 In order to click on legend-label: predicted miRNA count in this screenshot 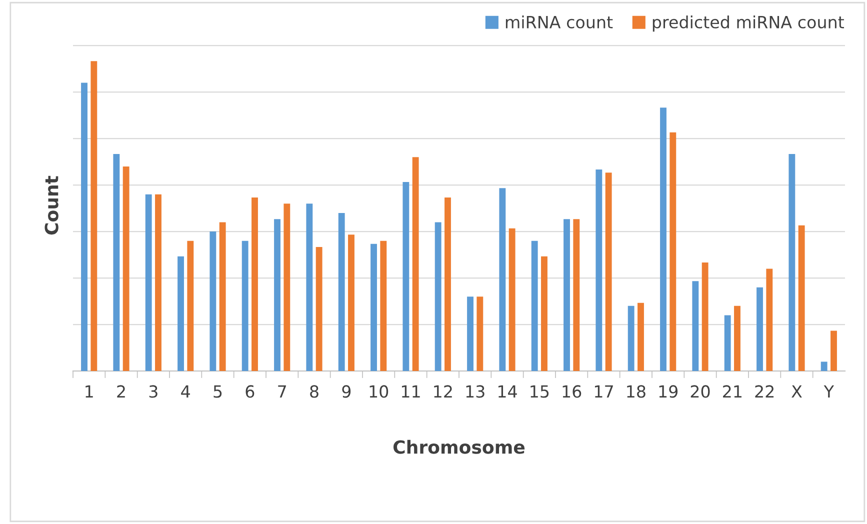, I will do `click(748, 24)`.